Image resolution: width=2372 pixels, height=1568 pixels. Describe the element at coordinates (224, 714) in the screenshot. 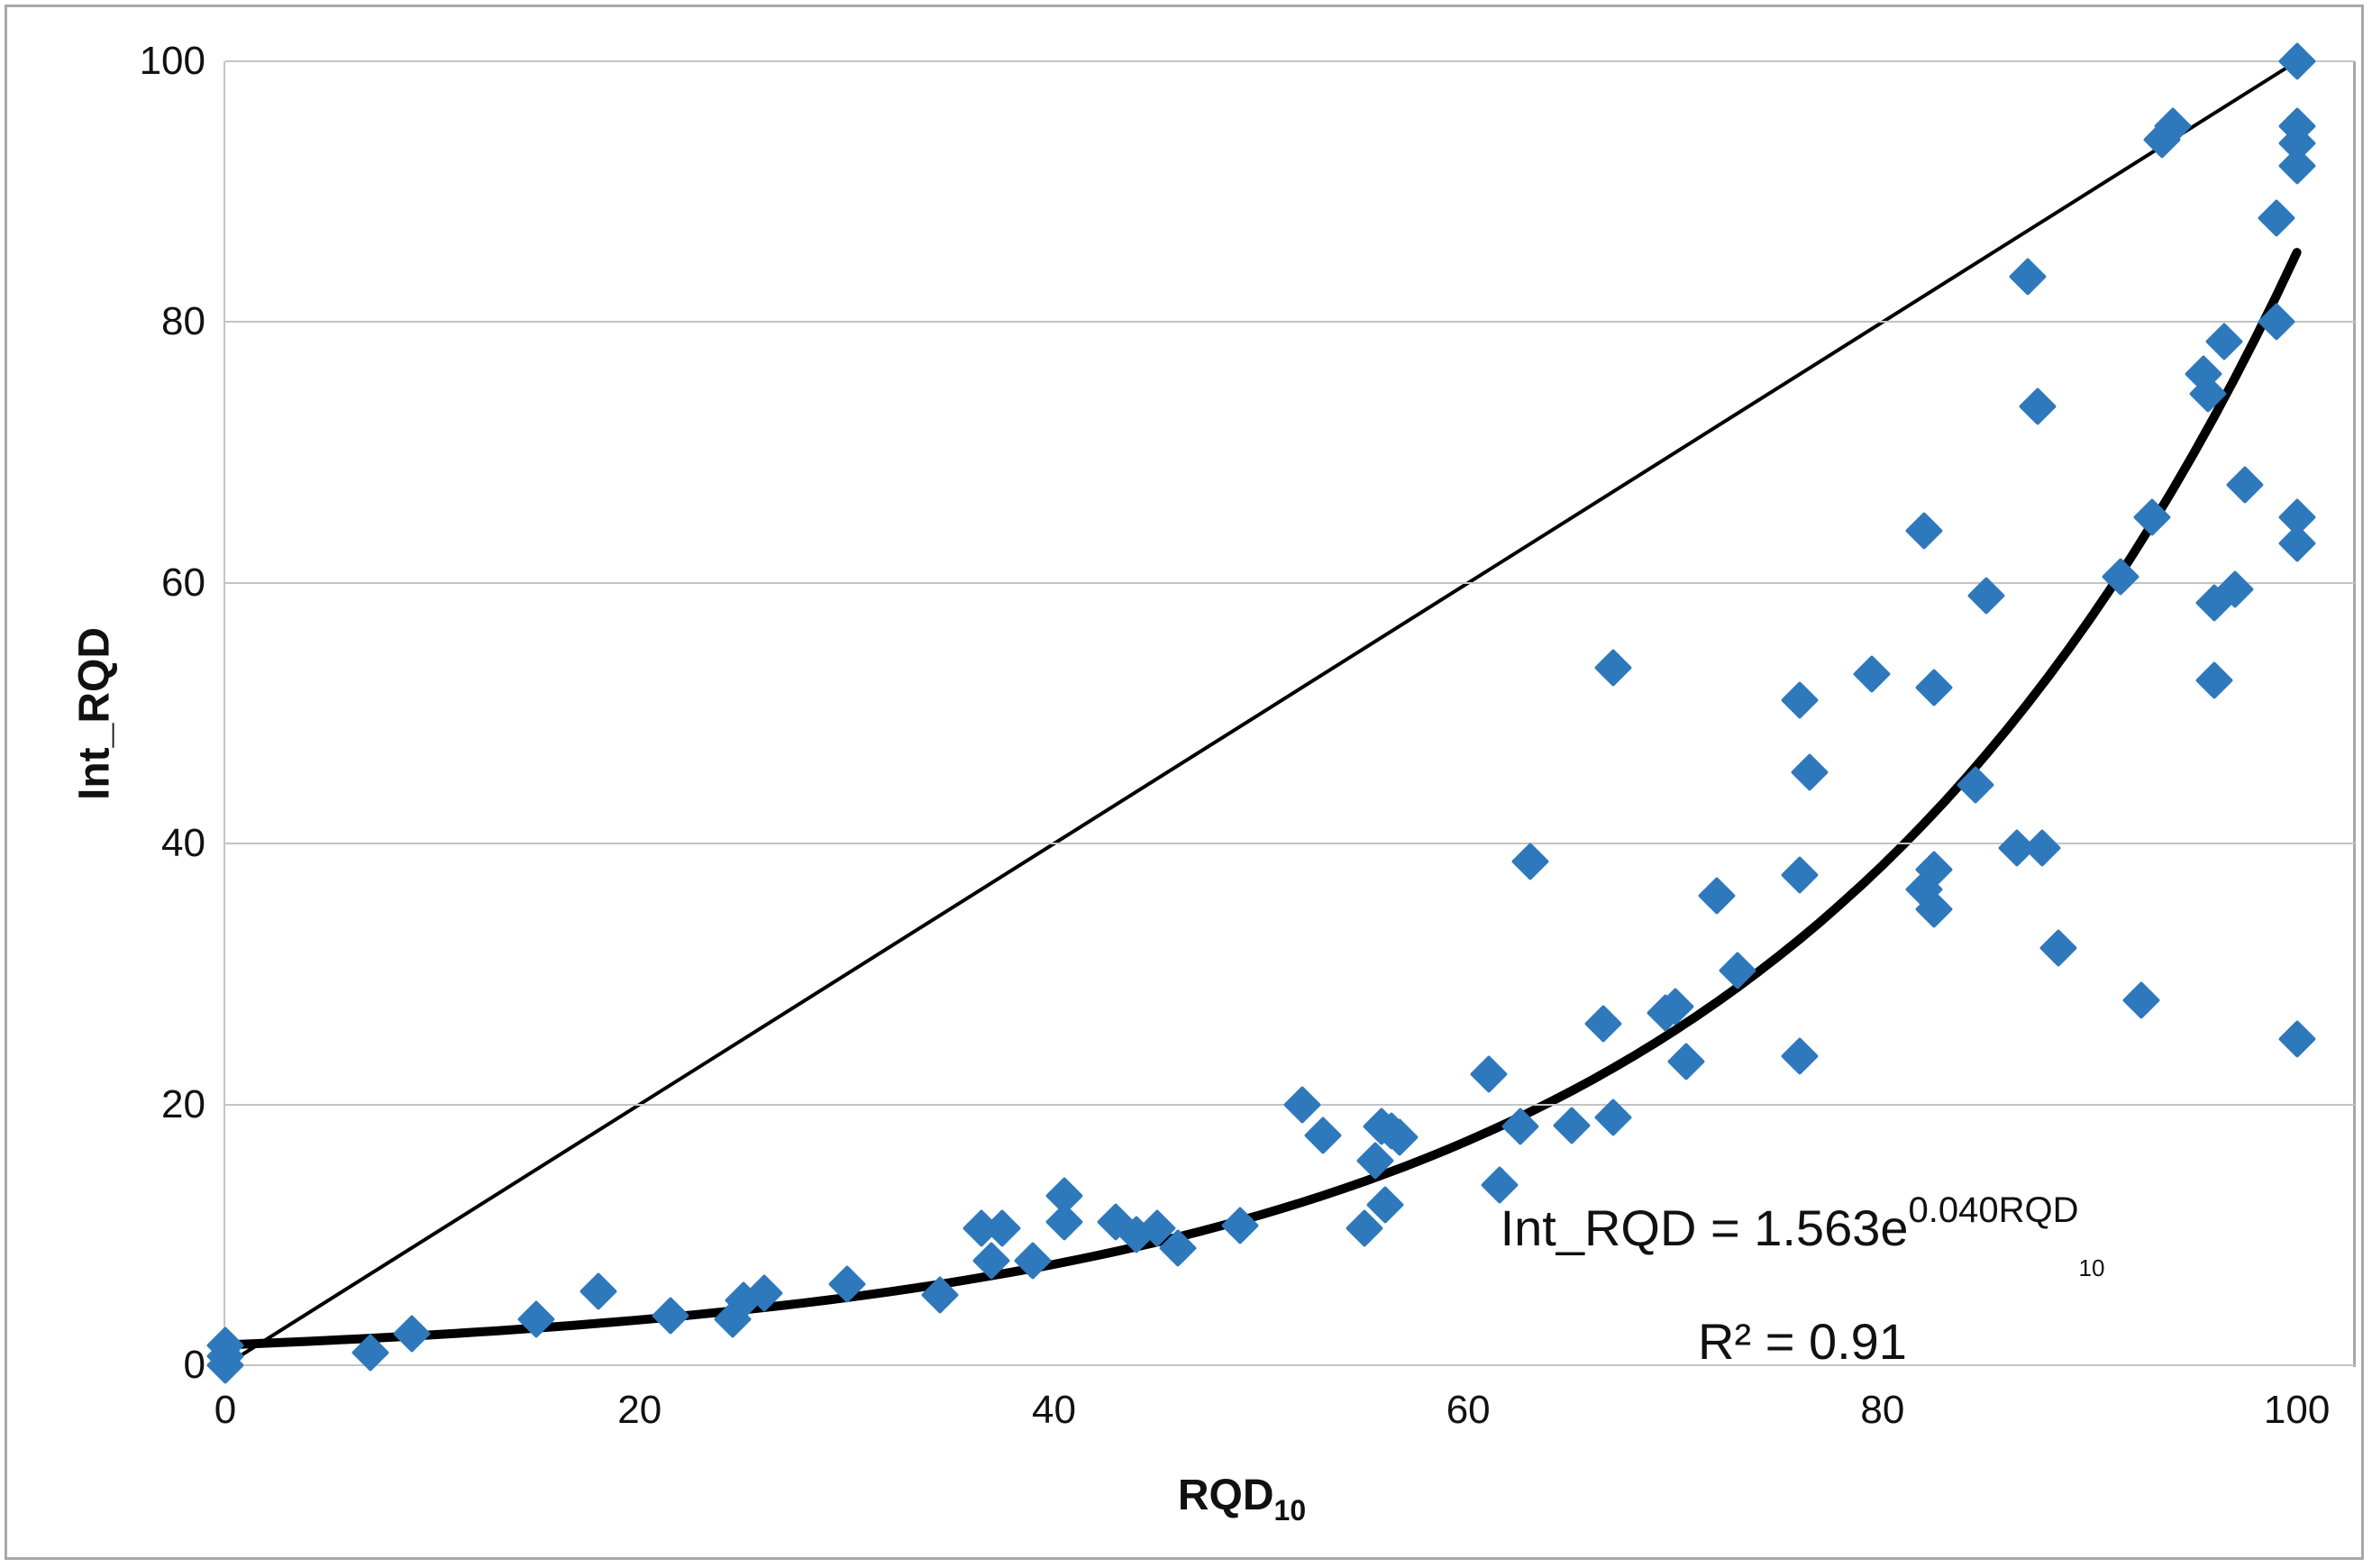

I see `y-axis-line` at that location.